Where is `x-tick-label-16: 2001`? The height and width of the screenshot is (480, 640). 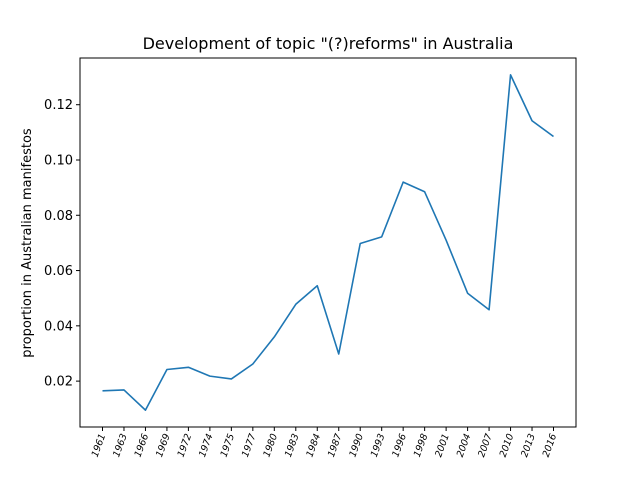 x-tick-label-16: 2001 is located at coordinates (442, 445).